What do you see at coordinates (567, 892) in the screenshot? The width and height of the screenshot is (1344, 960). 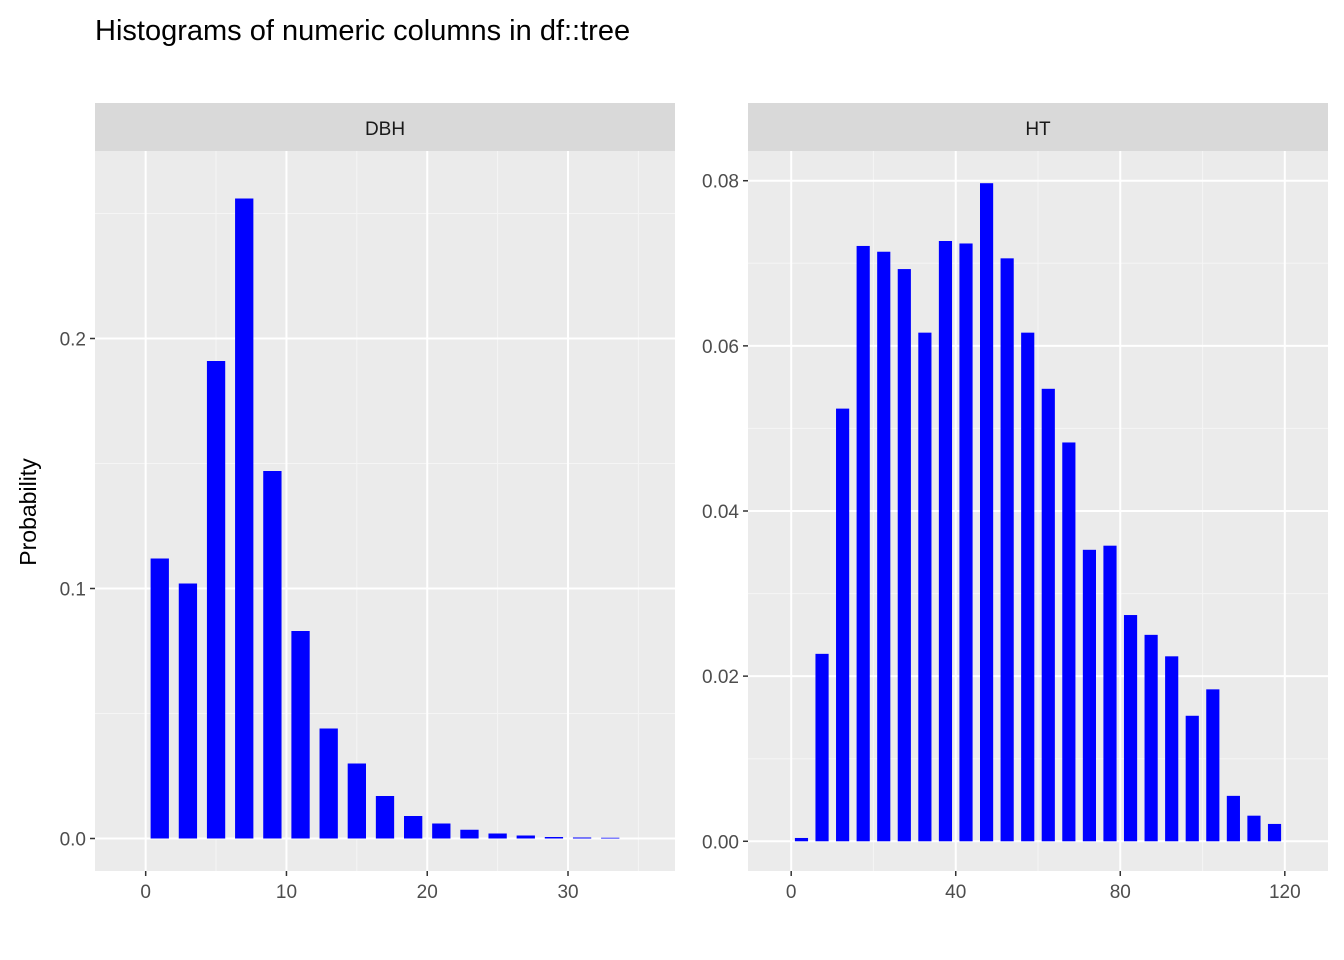 I see `x-tick-label: 30` at bounding box center [567, 892].